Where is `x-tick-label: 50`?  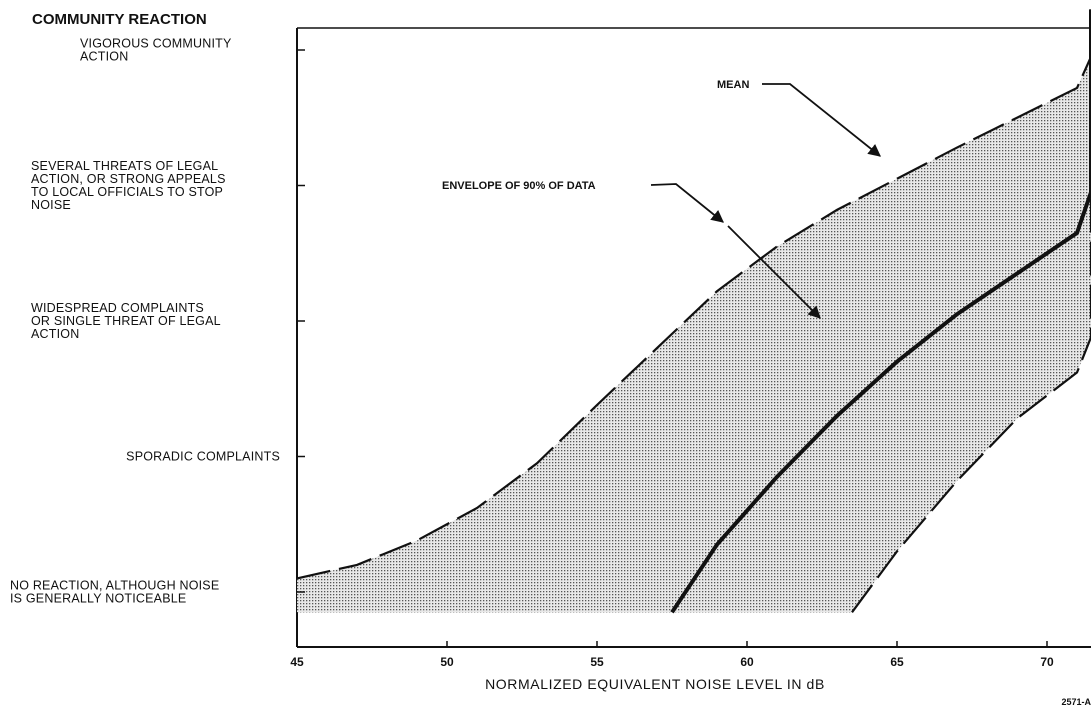 x-tick-label: 50 is located at coordinates (447, 662).